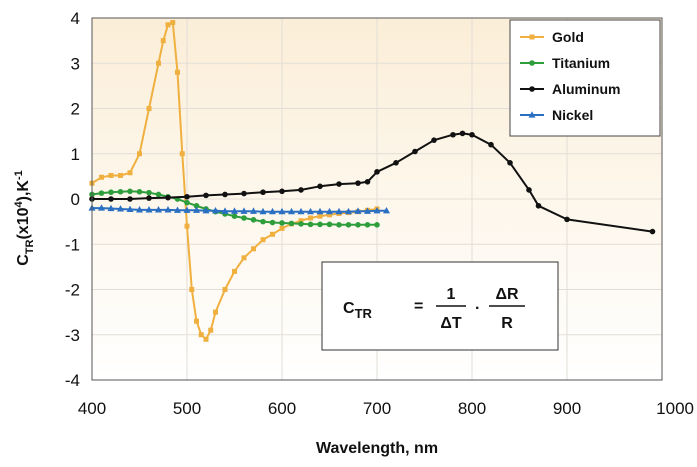  What do you see at coordinates (187, 408) in the screenshot?
I see `x-tick-label: 500` at bounding box center [187, 408].